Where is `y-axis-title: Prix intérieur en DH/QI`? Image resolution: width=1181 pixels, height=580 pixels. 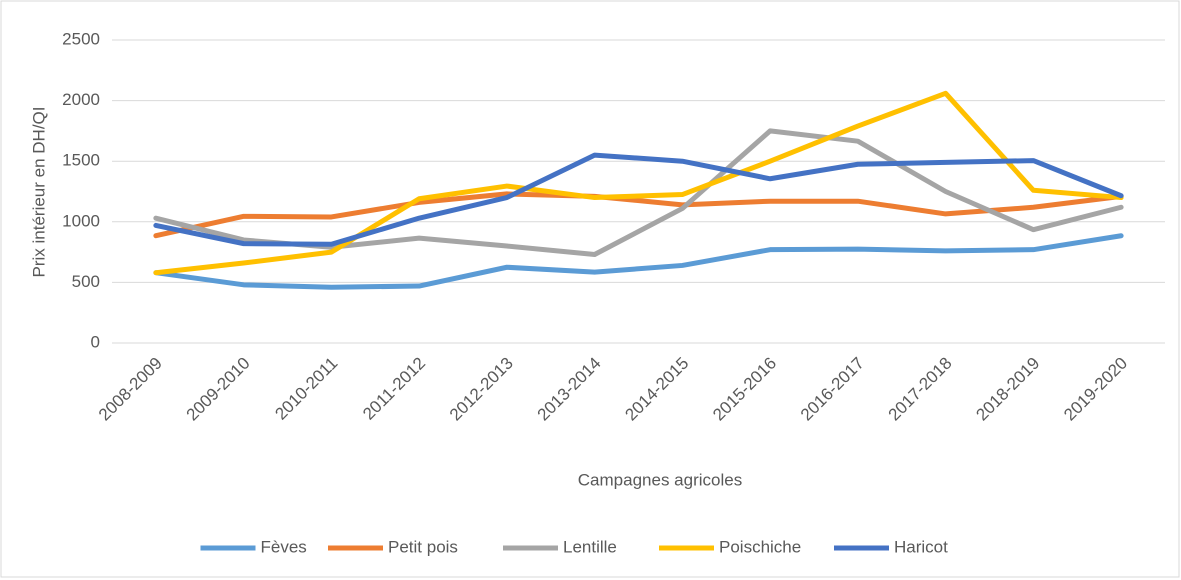 y-axis-title: Prix intérieur en DH/QI is located at coordinates (38, 192).